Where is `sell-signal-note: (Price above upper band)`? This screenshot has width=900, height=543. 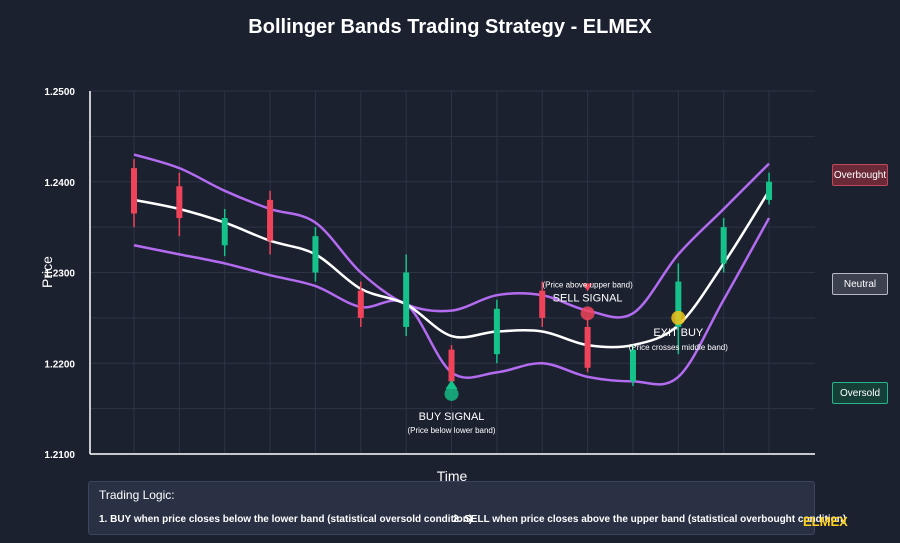 sell-signal-note: (Price above upper band) is located at coordinates (587, 284).